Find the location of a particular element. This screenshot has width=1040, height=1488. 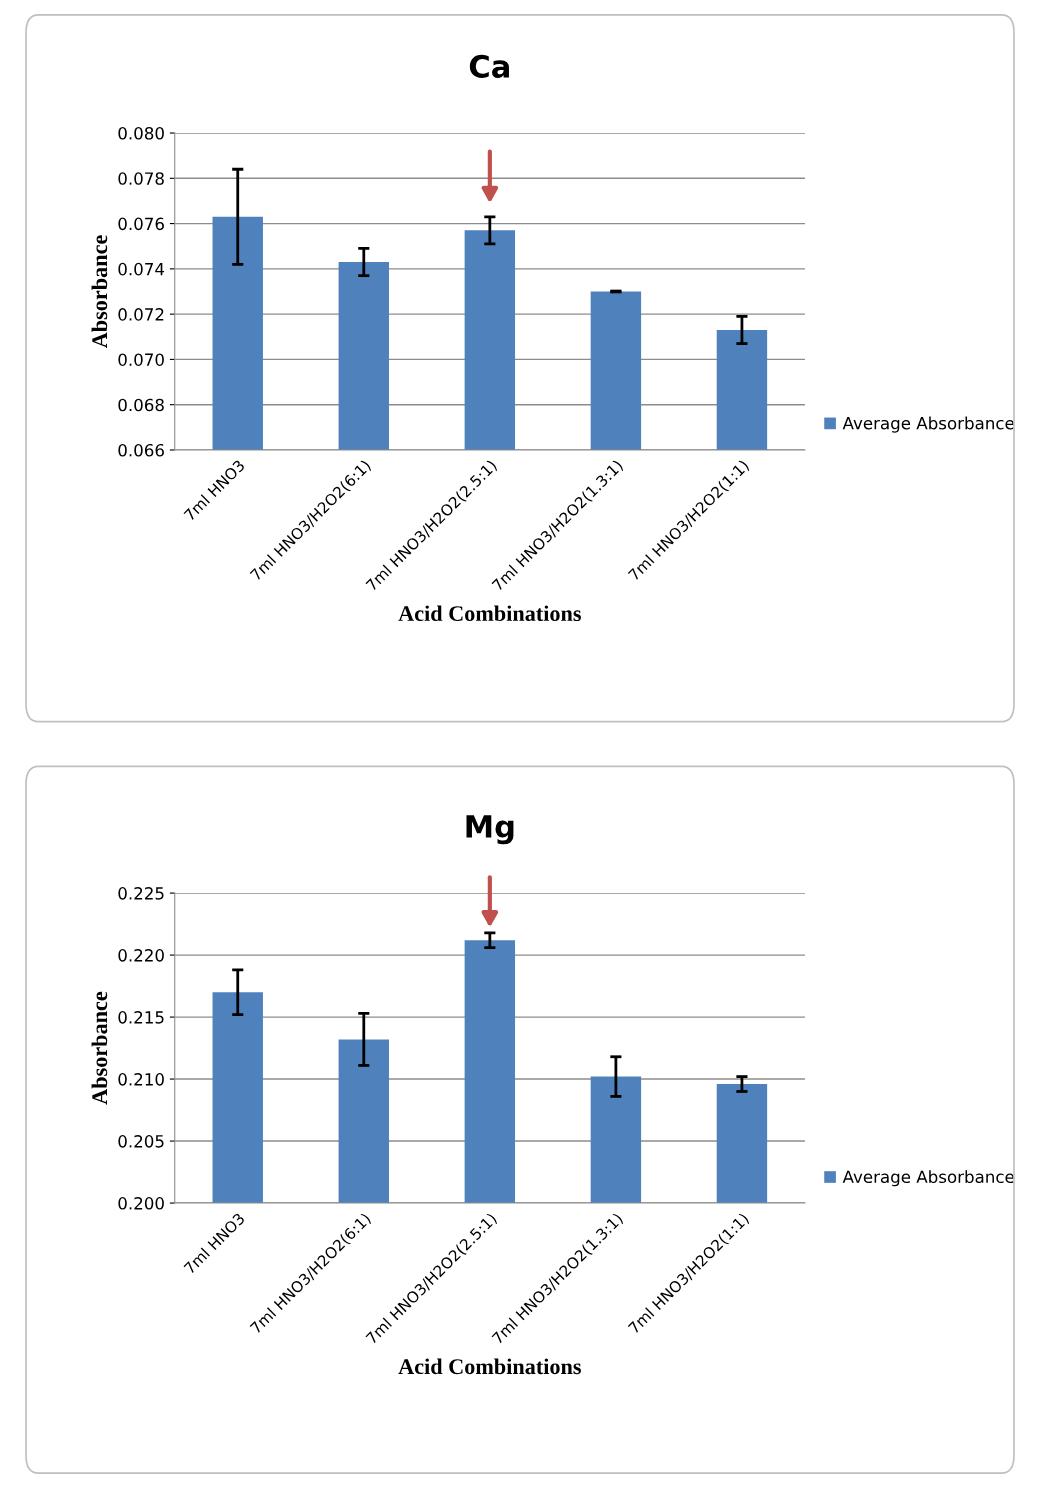

y-tick-label: 0.205 is located at coordinates (141, 1141).